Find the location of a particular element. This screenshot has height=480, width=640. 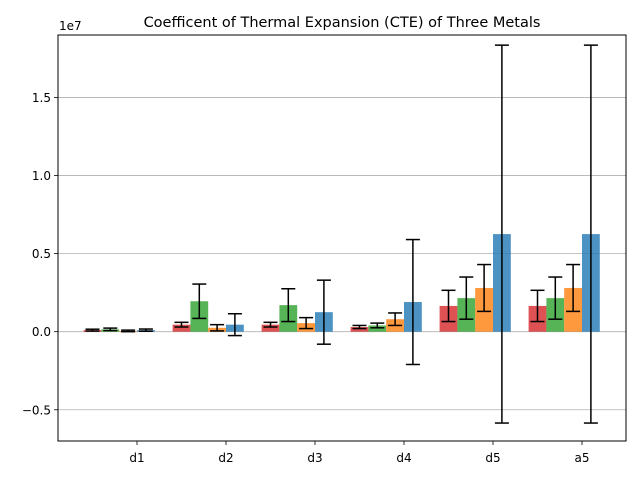

y-tick-label: 0.5 is located at coordinates (41, 254).